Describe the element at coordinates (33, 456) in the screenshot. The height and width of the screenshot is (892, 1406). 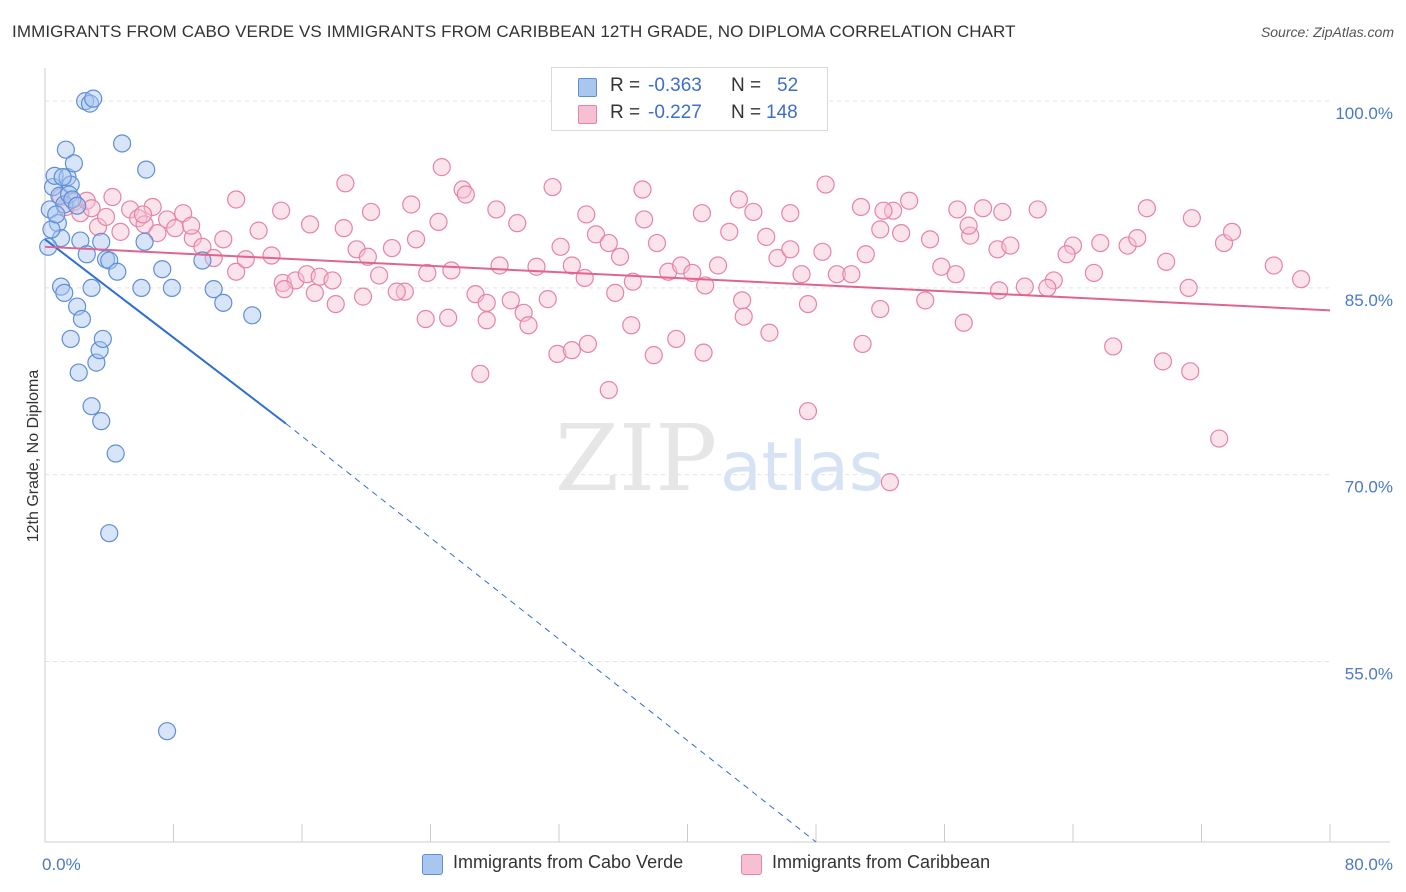
I see `y-axis-title: 12th Grade, No Diploma` at that location.